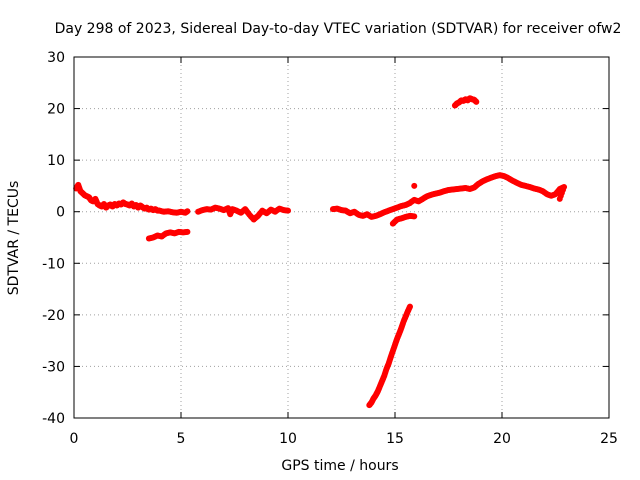 The image size is (640, 480). Describe the element at coordinates (60, 213) in the screenshot. I see `y-tick-label: 0` at that location.